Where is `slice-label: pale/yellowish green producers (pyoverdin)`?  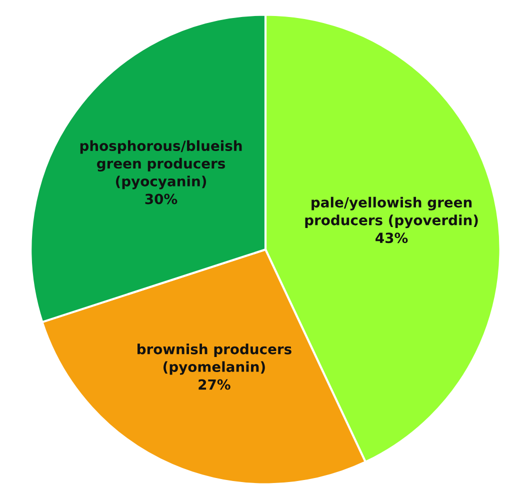
slice-label: pale/yellowish green producers (pyoverdin) is located at coordinates (391, 212).